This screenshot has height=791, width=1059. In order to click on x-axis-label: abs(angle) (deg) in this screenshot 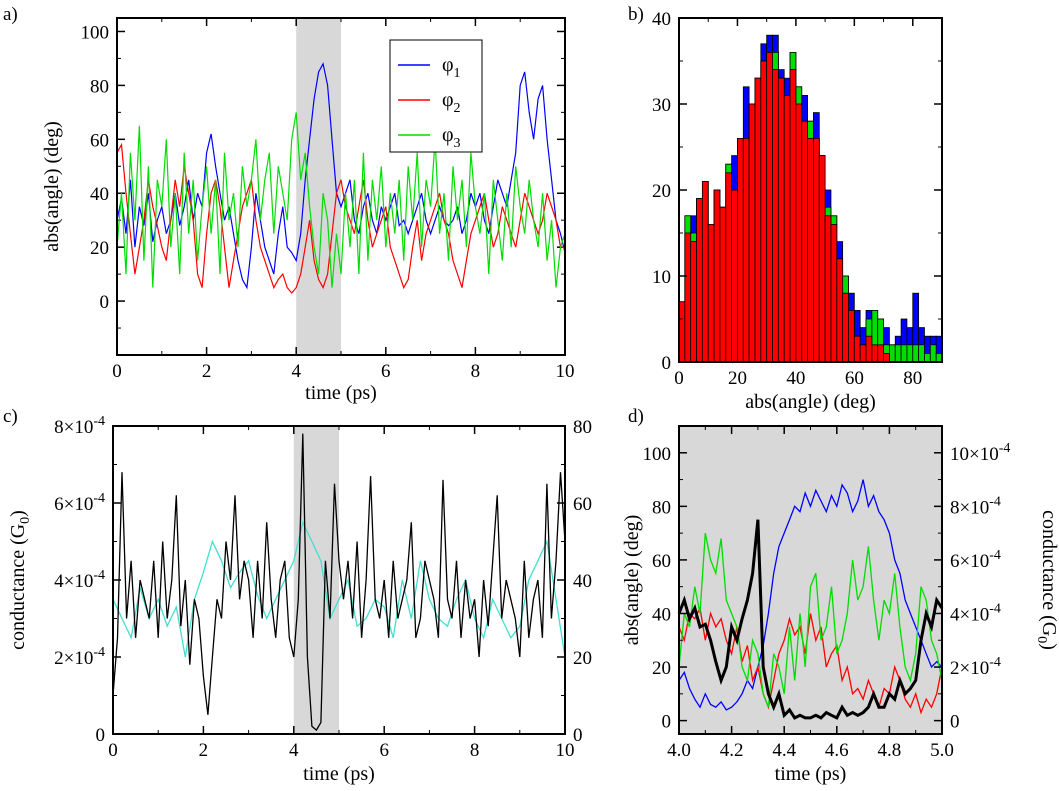, I will do `click(810, 402)`.